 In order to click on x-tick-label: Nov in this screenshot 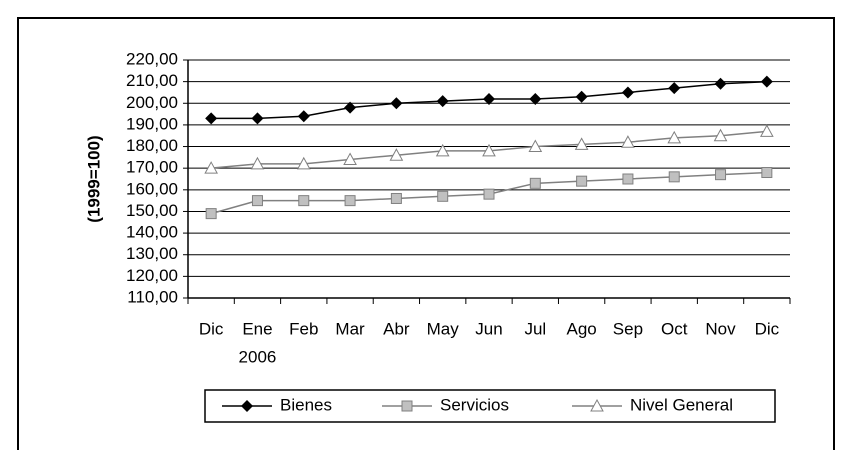, I will do `click(720, 328)`.